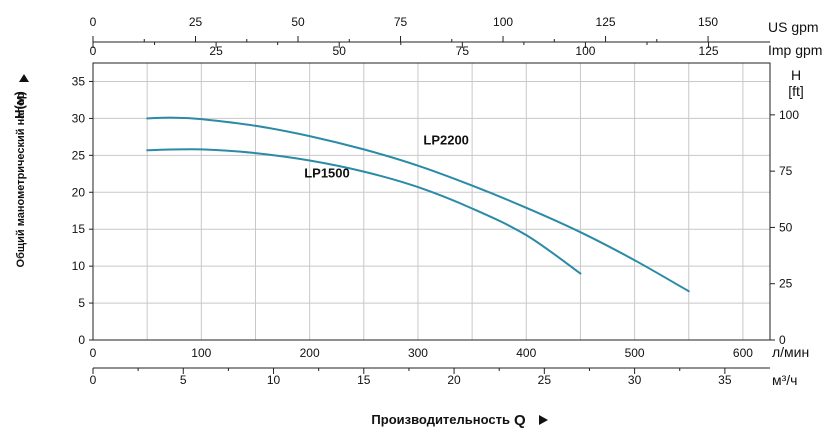 This screenshot has width=837, height=436. Describe the element at coordinates (635, 353) in the screenshot. I see `lpm-tick-label: 500` at that location.